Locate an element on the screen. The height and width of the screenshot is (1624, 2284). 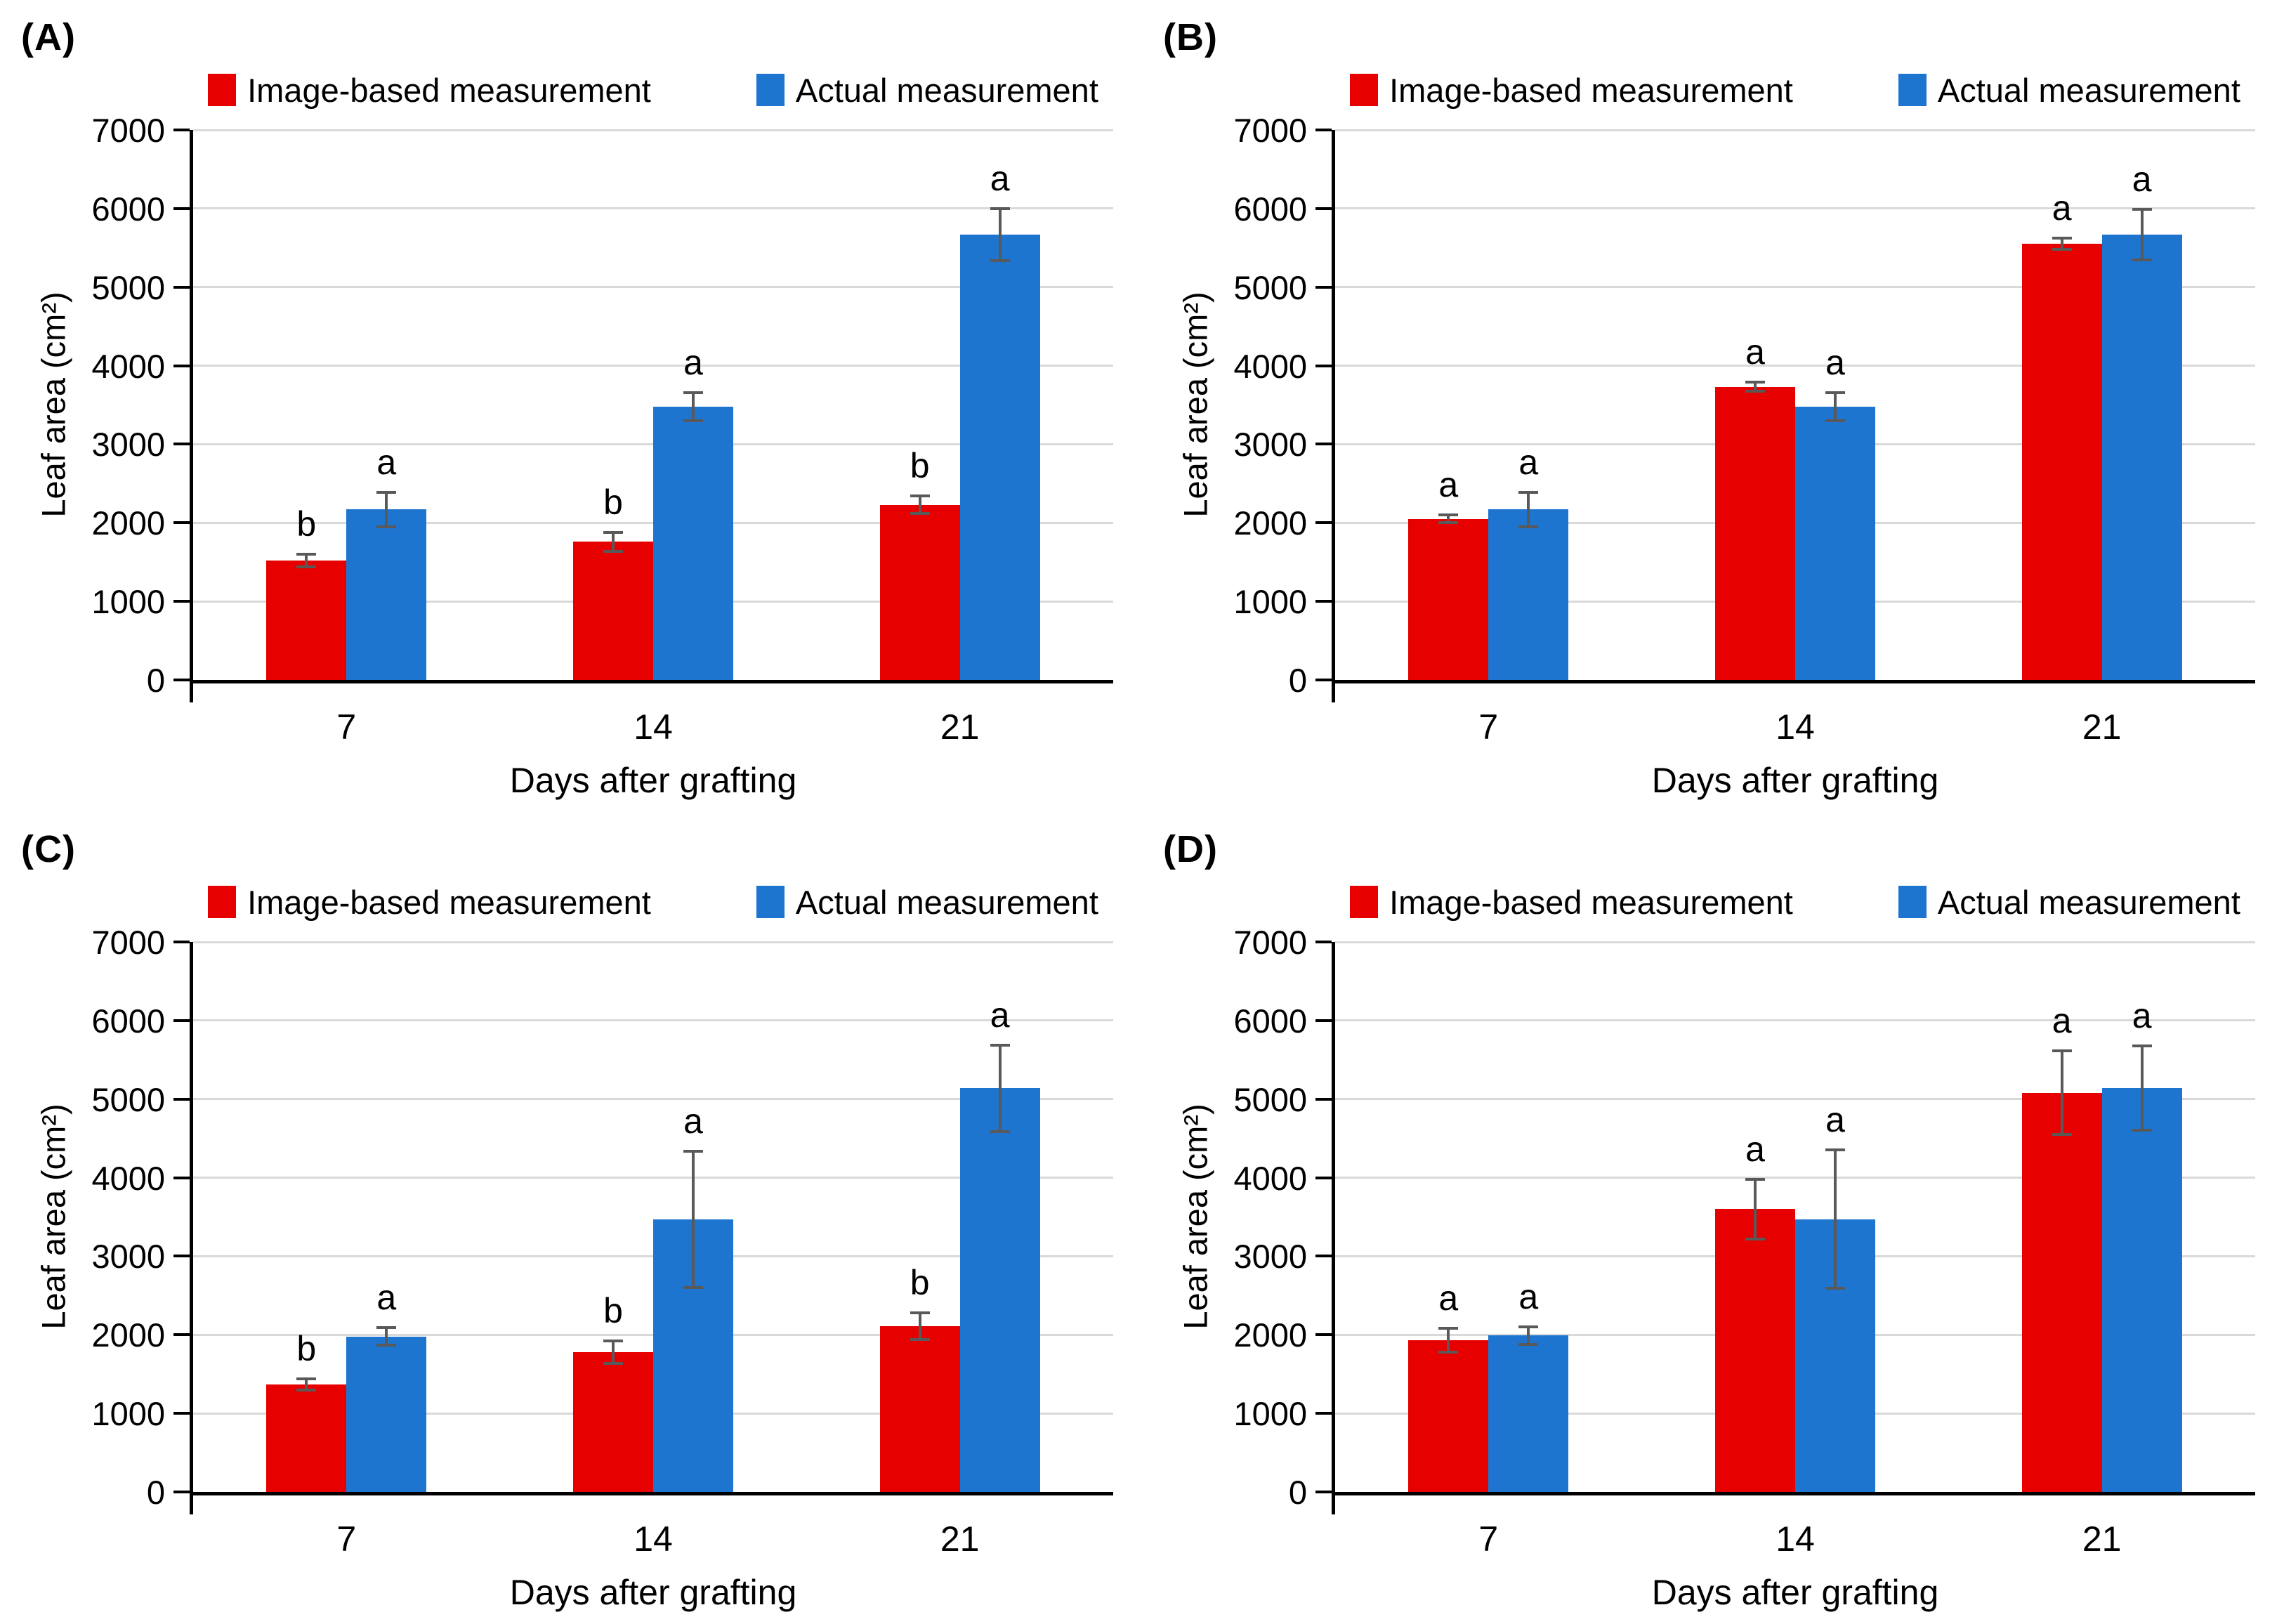
error-bar-cap-bottom-actual-day7 is located at coordinates (386, 526).